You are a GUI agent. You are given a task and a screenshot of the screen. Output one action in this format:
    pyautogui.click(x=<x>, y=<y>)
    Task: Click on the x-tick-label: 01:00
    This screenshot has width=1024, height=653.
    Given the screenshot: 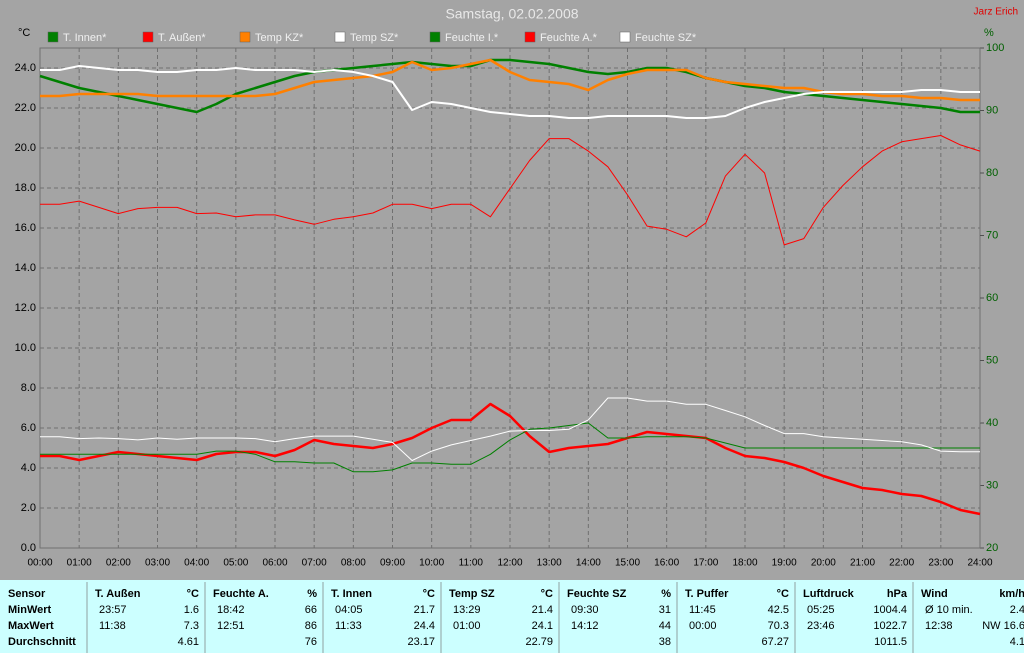 What is the action you would take?
    pyautogui.click(x=79, y=563)
    